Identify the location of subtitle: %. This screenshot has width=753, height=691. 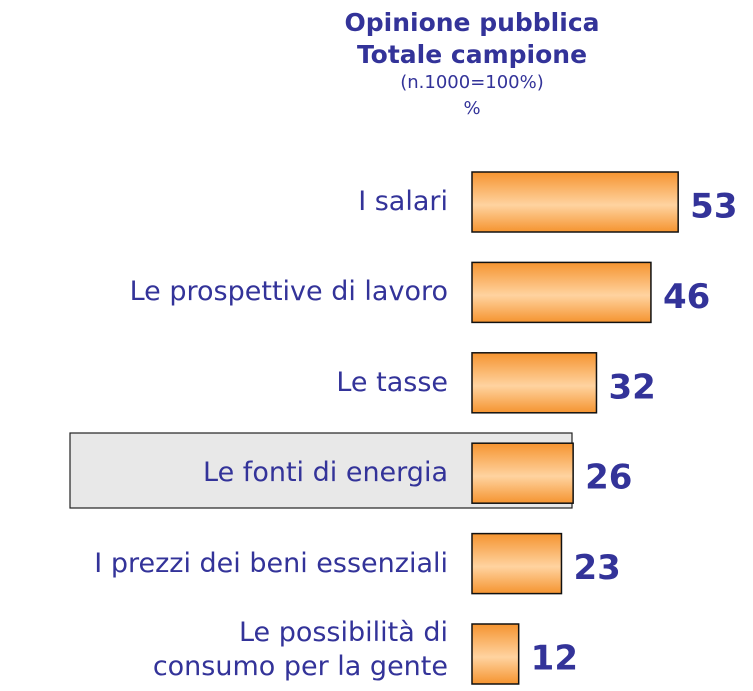
(472, 108).